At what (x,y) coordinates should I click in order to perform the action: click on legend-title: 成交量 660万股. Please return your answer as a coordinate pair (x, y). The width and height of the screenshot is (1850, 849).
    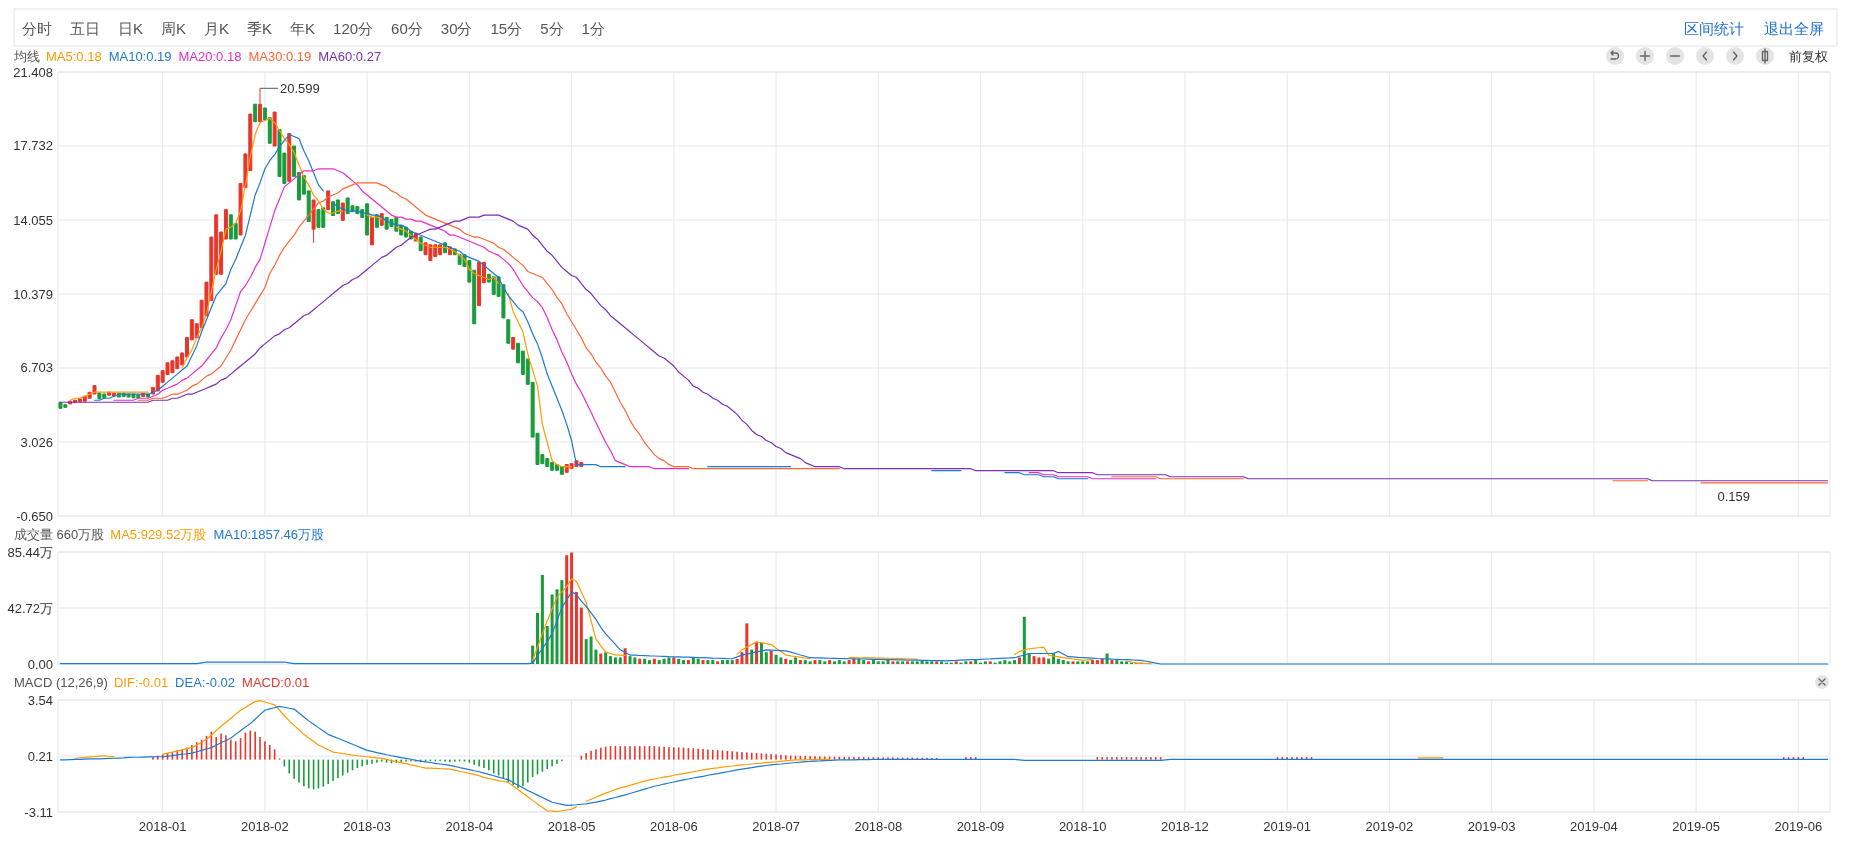
    Looking at the image, I should click on (59, 534).